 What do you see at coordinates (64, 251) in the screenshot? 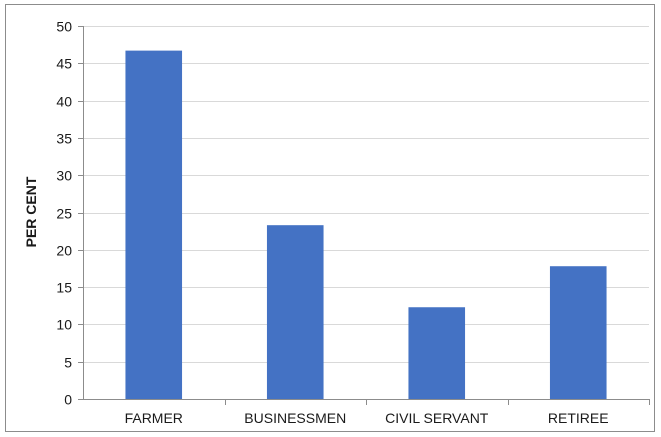
I see `y-tick-label-20: 20` at bounding box center [64, 251].